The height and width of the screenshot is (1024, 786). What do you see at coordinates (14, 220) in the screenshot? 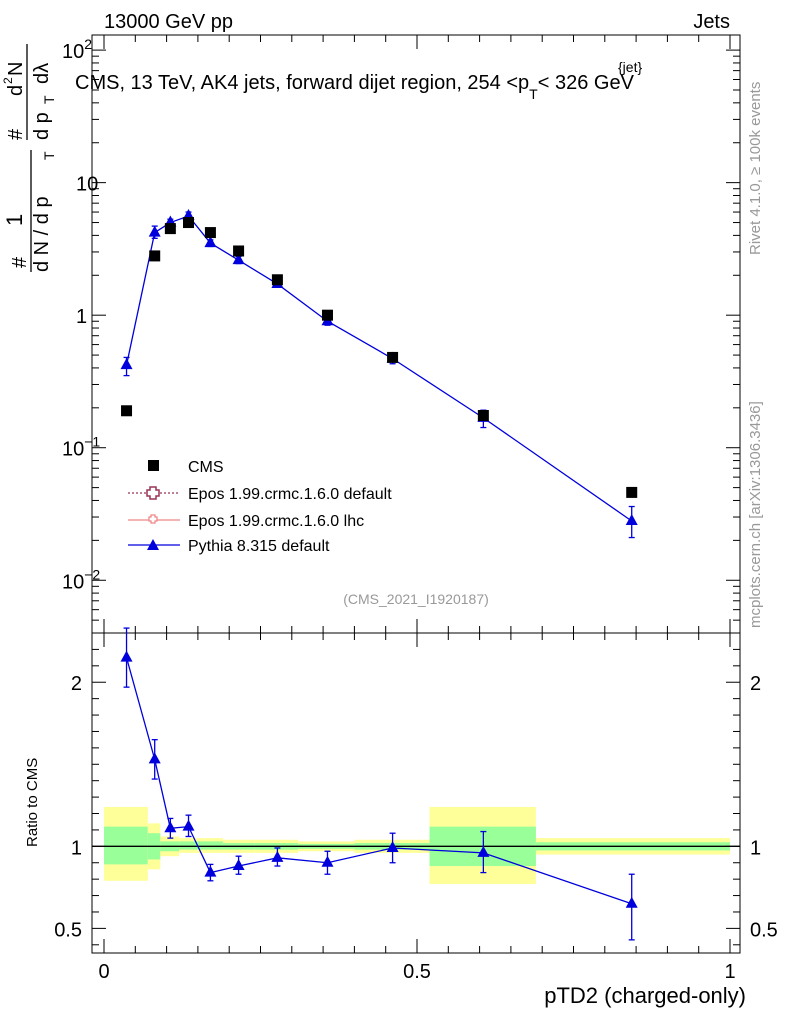
I see `ylabel-part-1: 1` at bounding box center [14, 220].